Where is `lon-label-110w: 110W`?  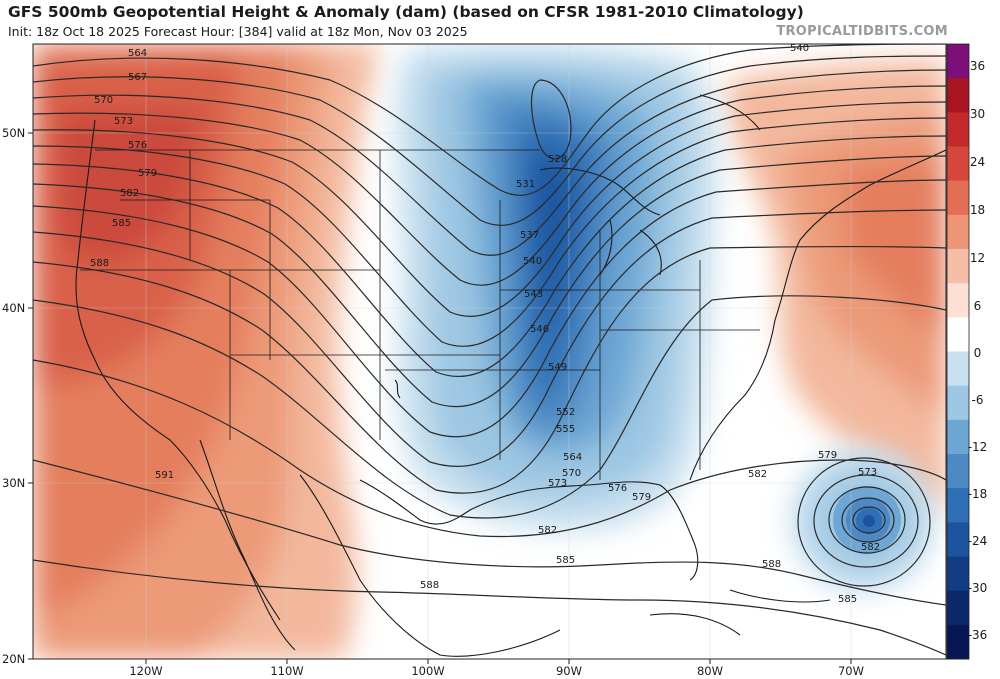 lon-label-110w: 110W is located at coordinates (287, 671).